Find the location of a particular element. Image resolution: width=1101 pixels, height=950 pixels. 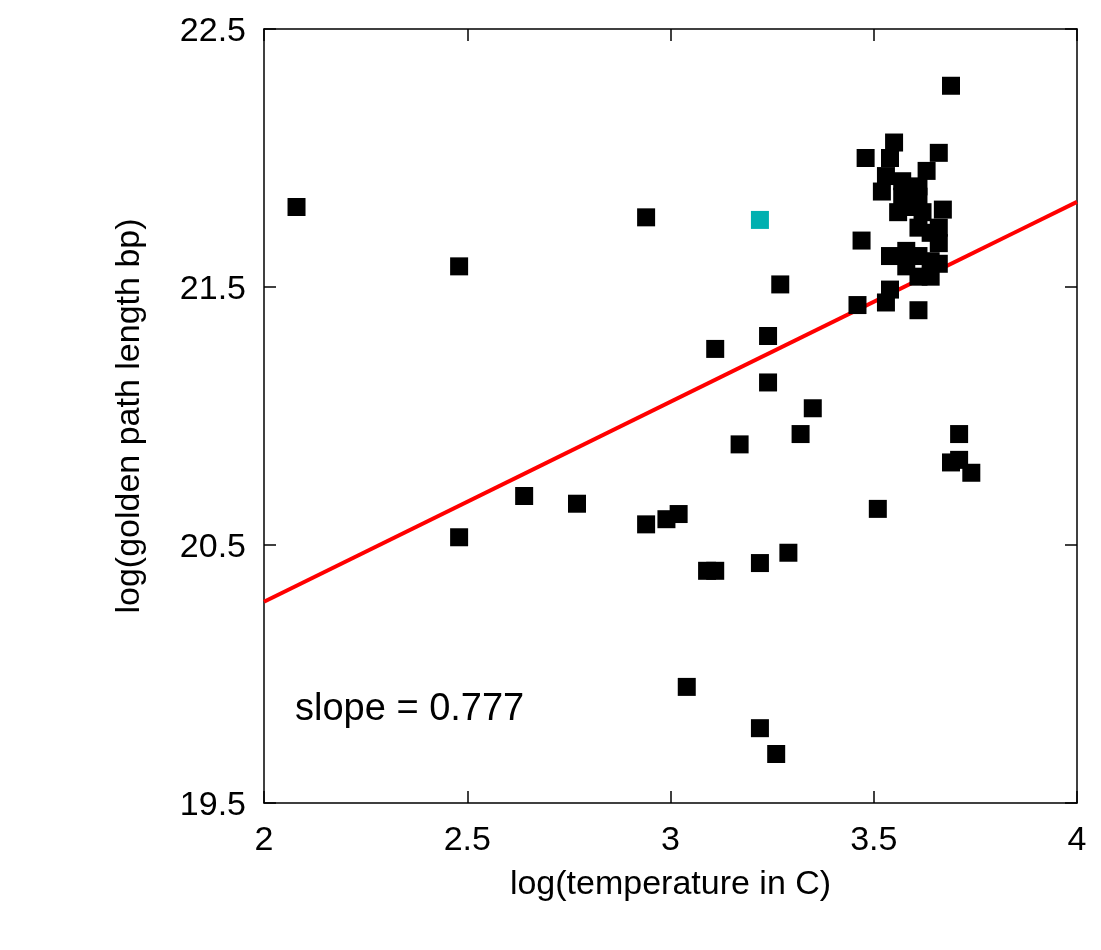

x-tick-label: 2 is located at coordinates (264, 838).